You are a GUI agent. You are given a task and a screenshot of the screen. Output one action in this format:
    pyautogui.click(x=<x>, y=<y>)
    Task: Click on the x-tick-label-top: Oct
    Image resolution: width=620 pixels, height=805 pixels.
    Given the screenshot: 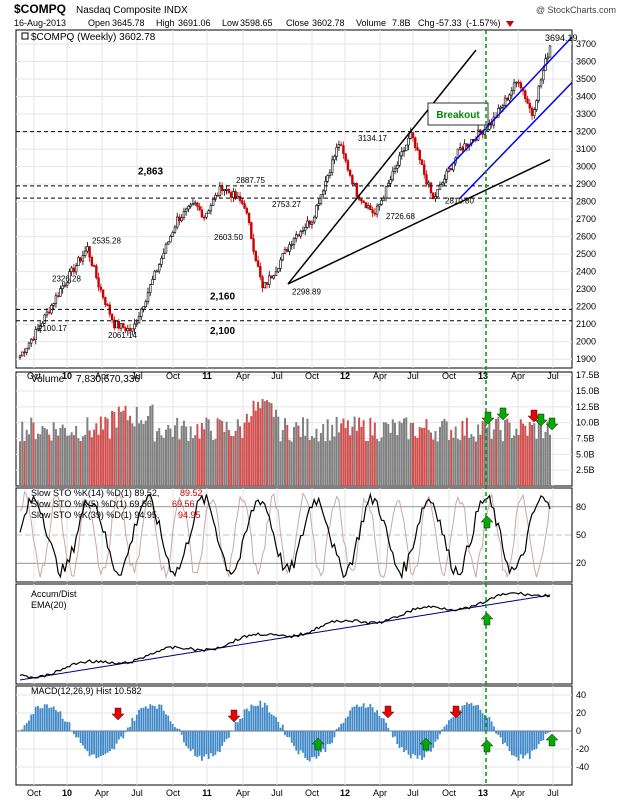 What is the action you would take?
    pyautogui.click(x=449, y=376)
    